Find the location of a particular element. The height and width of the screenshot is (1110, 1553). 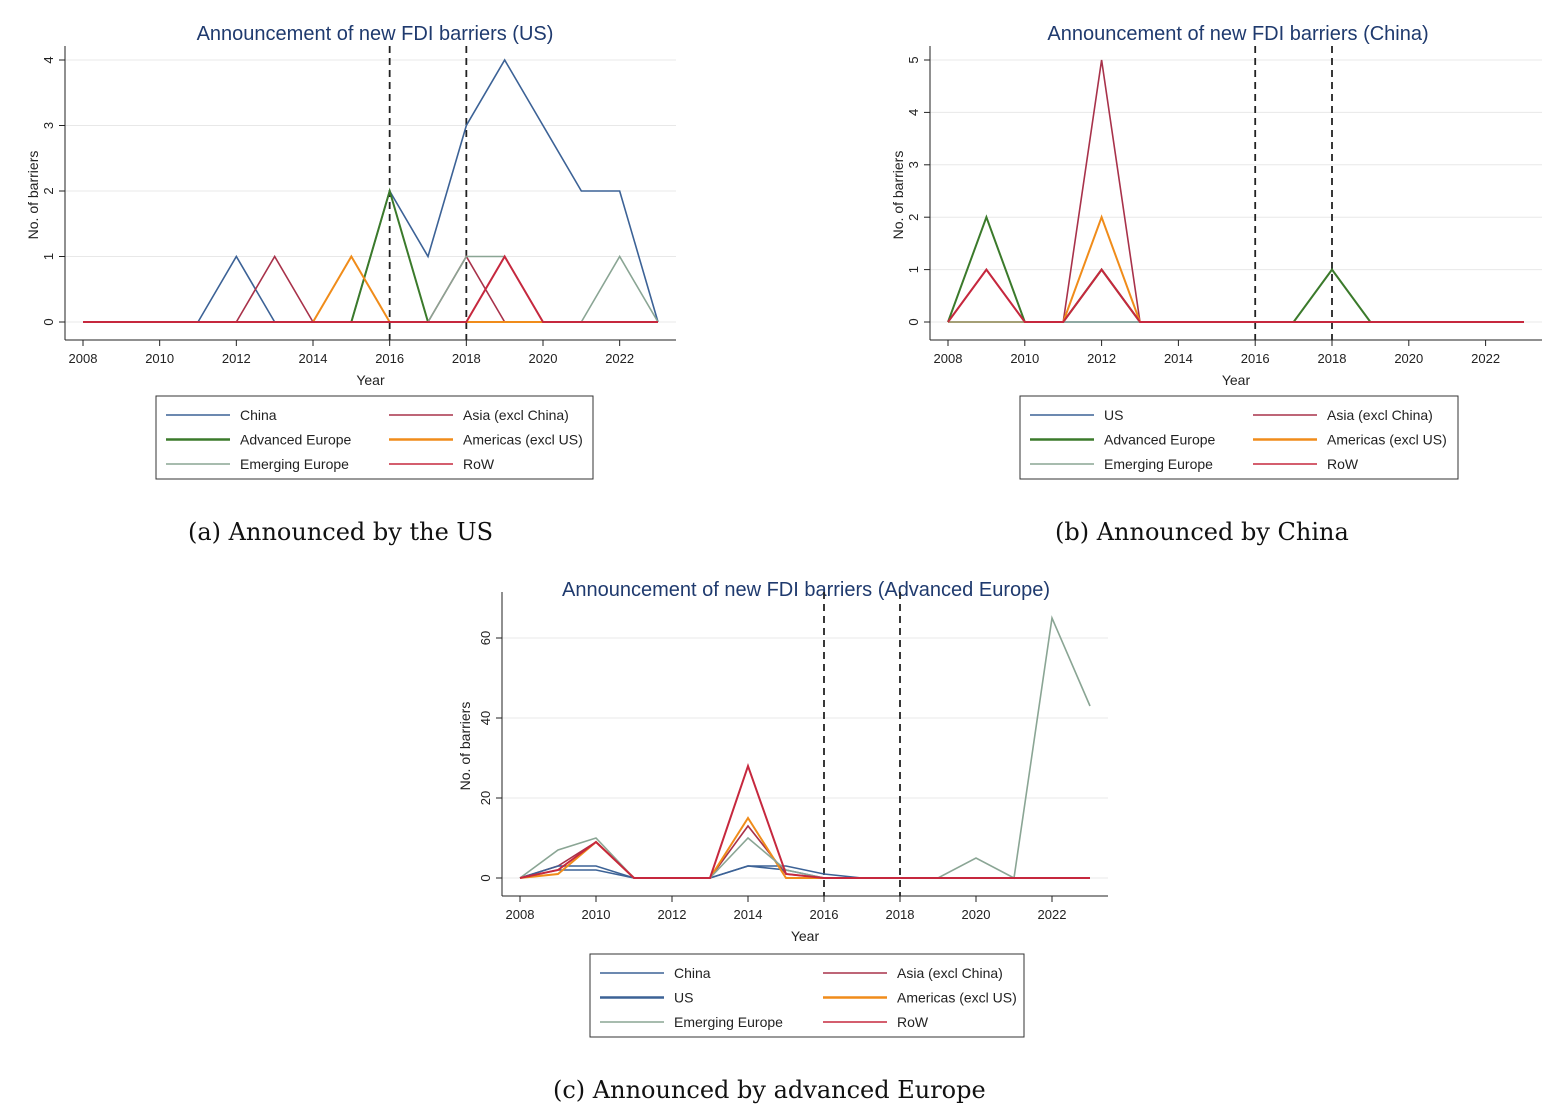

y-tick-label: 20 is located at coordinates (485, 798).